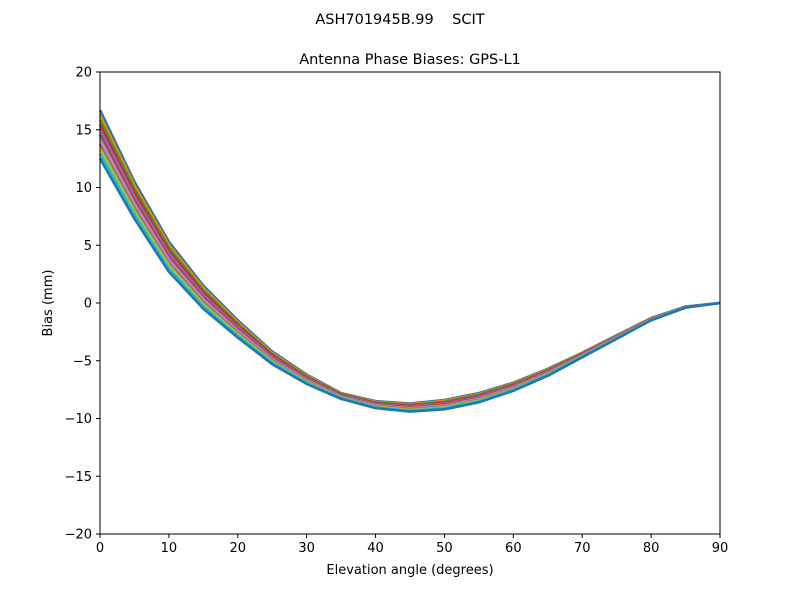 Image resolution: width=800 pixels, height=604 pixels. I want to click on chart-title: Antenna Phase Biases: GPS-L1, so click(410, 60).